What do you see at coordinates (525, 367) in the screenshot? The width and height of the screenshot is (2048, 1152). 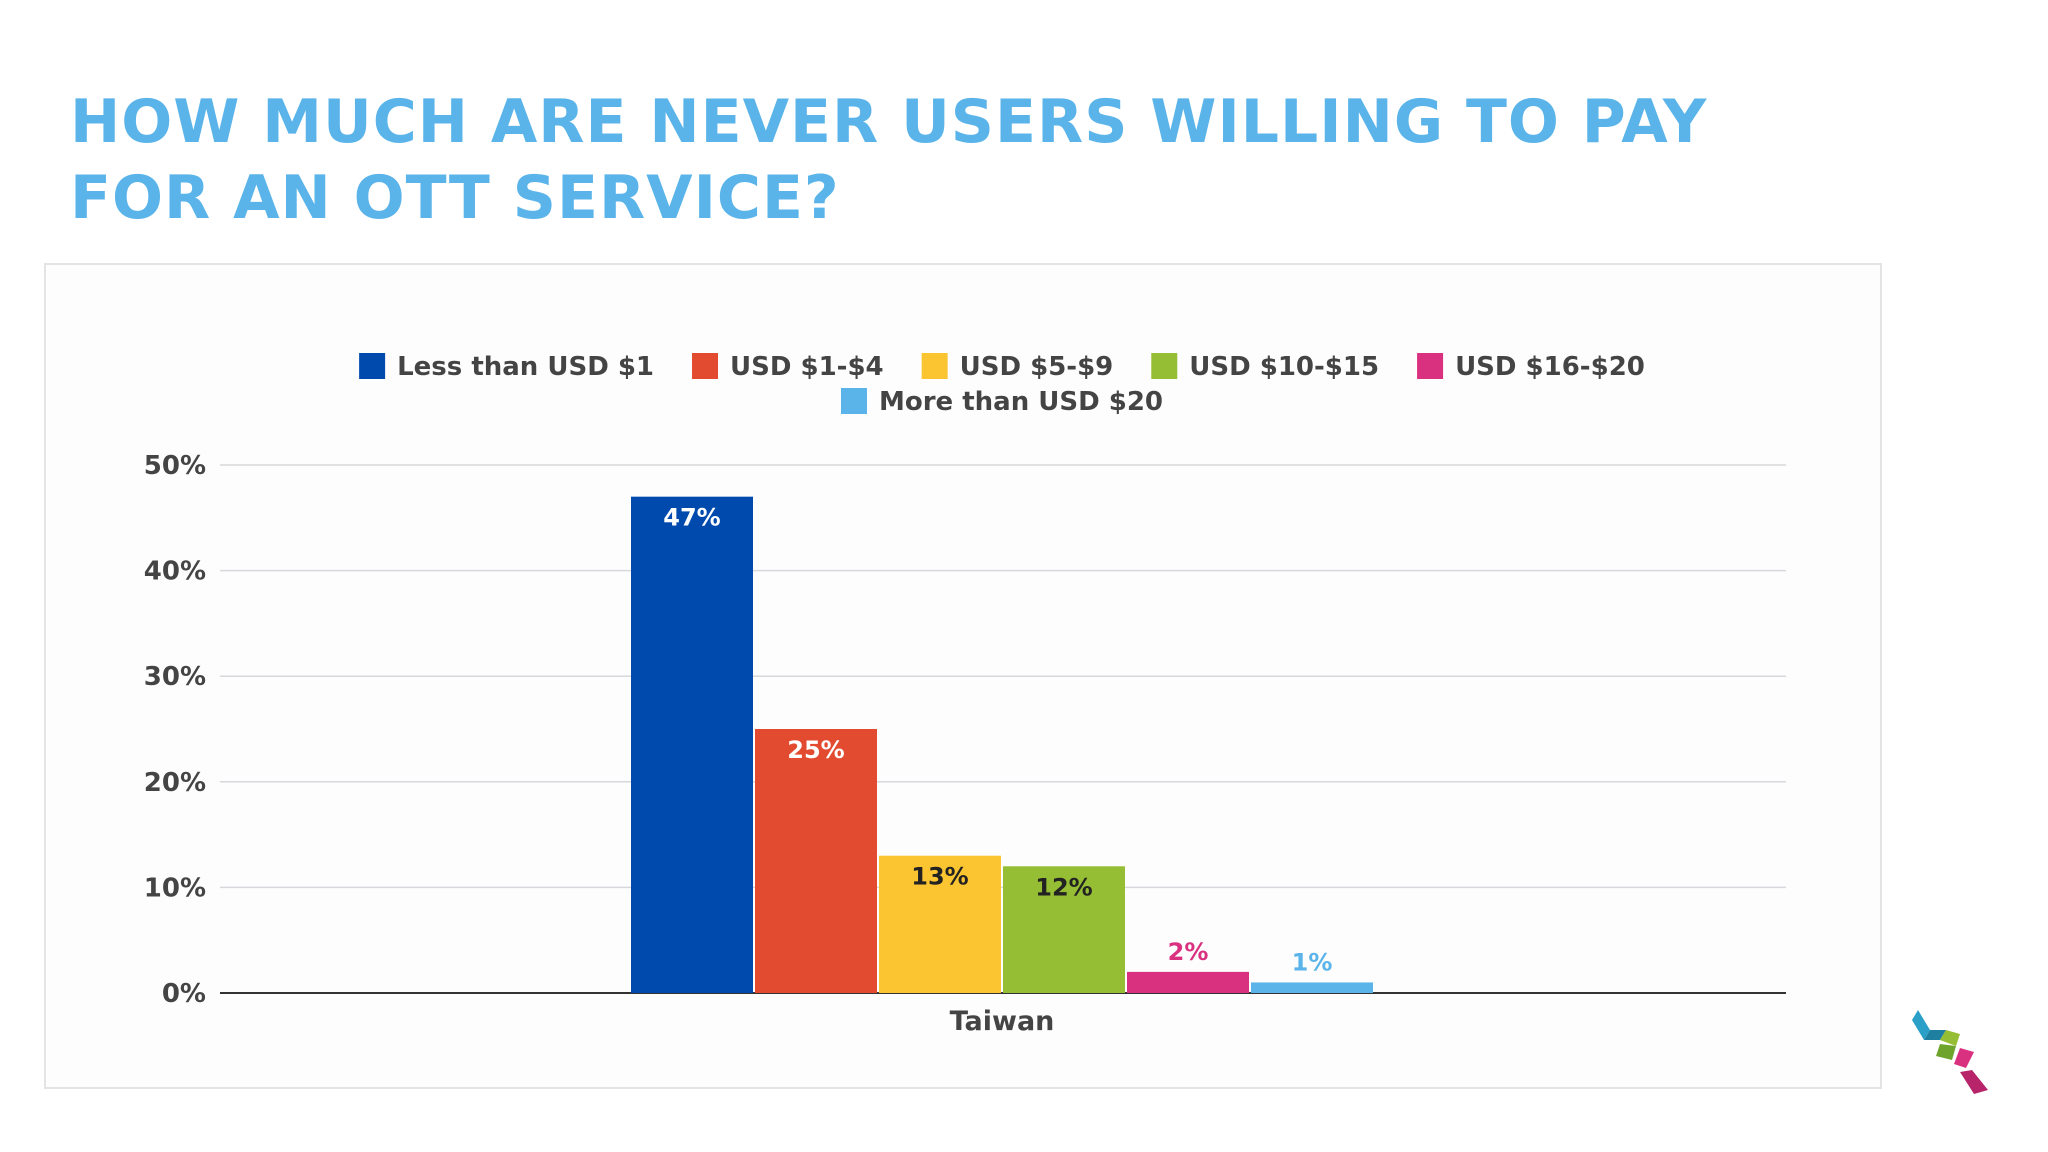 I see `legend-label: Less than USD $1` at bounding box center [525, 367].